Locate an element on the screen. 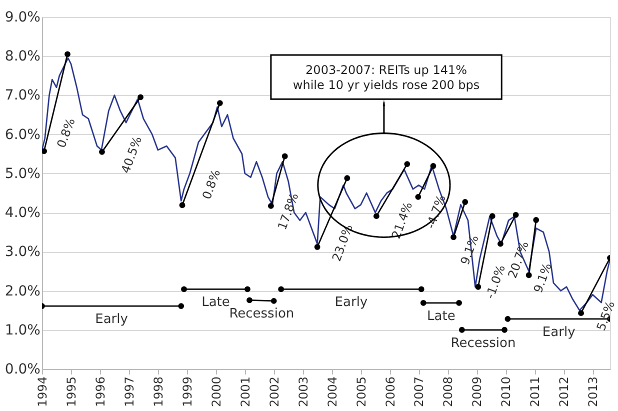 The height and width of the screenshot is (411, 618). annotation: 17.8% is located at coordinates (288, 211).